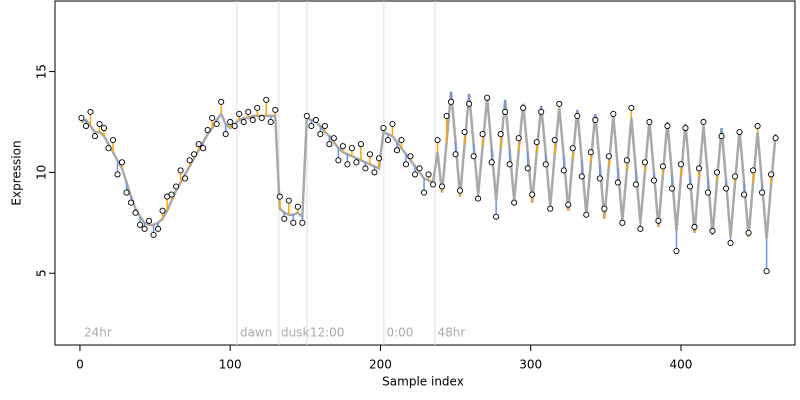  What do you see at coordinates (17, 172) in the screenshot?
I see `y-axis-label: Expression` at bounding box center [17, 172].